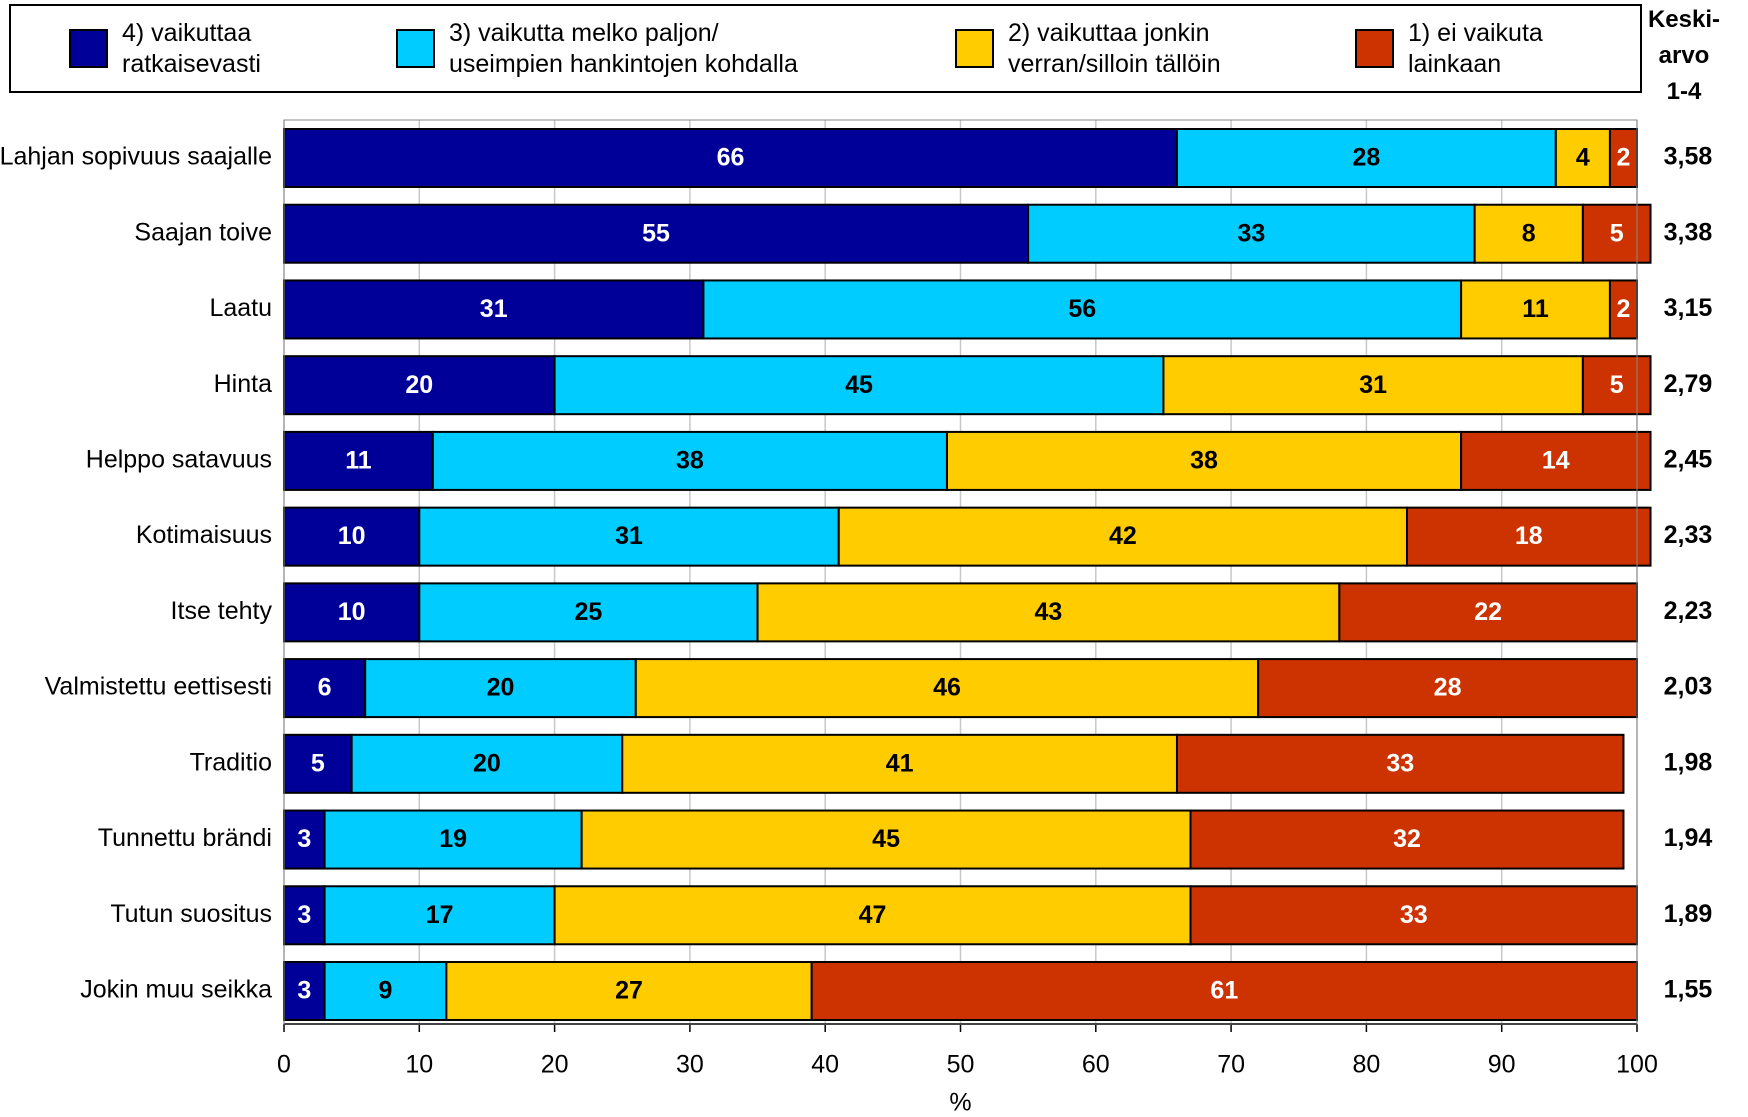  I want to click on data-label: 47, so click(873, 915).